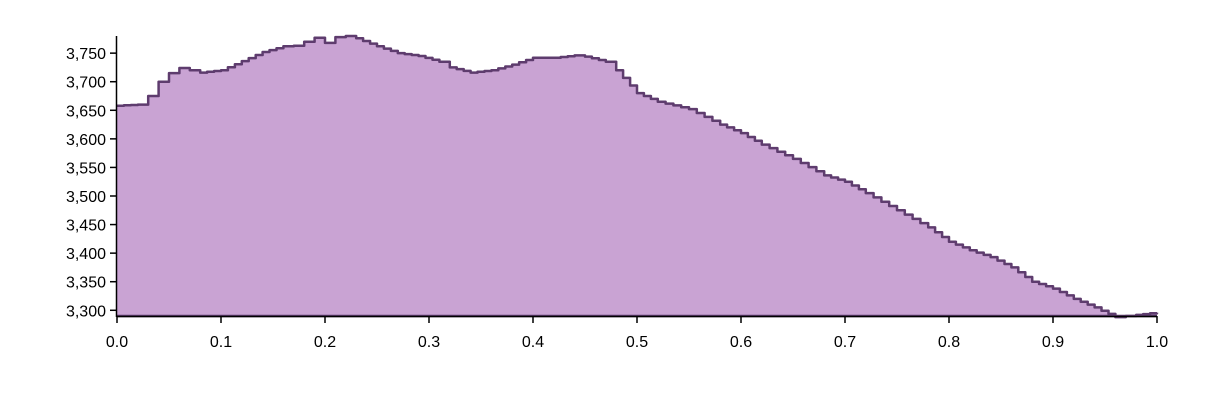 The width and height of the screenshot is (1216, 400). What do you see at coordinates (86, 168) in the screenshot?
I see `y-tick-label: 3,550` at bounding box center [86, 168].